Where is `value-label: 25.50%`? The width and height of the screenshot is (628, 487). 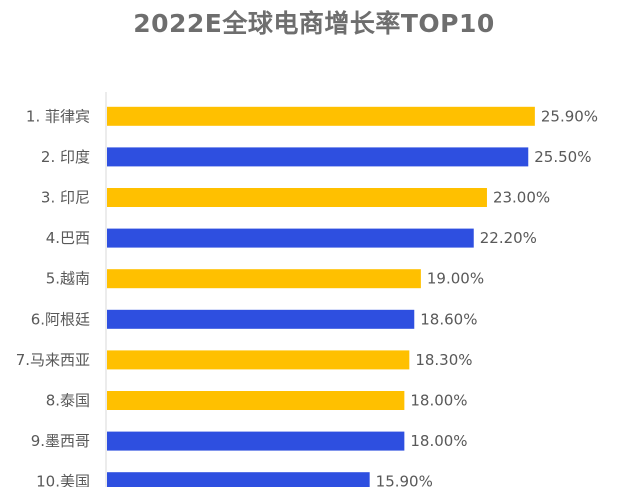
value-label: 25.50% is located at coordinates (562, 157).